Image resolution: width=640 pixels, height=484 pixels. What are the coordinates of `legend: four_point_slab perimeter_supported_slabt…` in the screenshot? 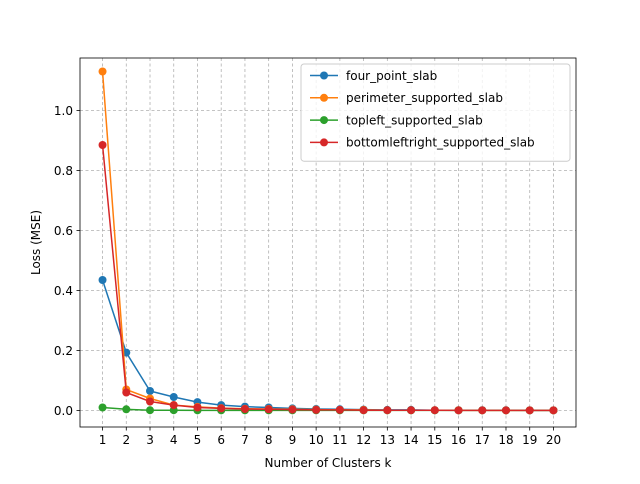 It's located at (435, 112).